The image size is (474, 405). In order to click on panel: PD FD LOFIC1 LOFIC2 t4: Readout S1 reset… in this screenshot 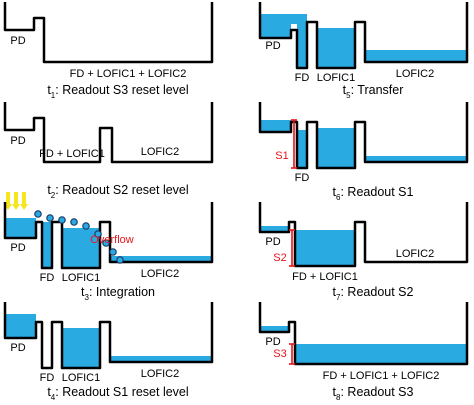, I will do `click(108, 352)`.